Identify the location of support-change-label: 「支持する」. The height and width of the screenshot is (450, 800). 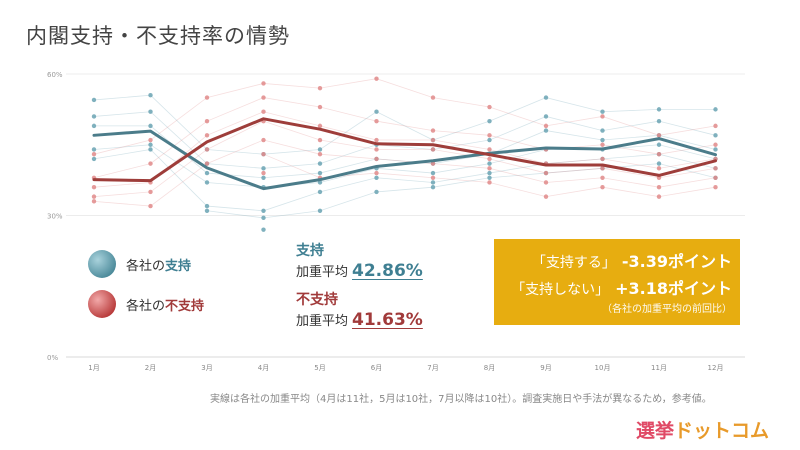
(573, 263).